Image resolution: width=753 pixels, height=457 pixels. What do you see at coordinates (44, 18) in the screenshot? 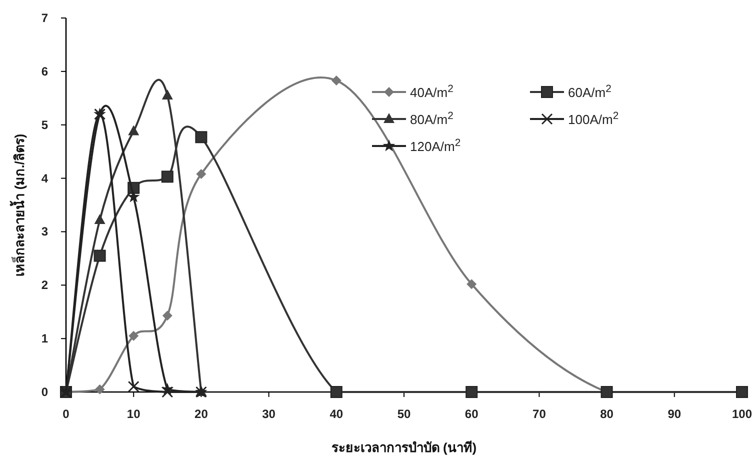
I see `y-tick-label: 7` at bounding box center [44, 18].